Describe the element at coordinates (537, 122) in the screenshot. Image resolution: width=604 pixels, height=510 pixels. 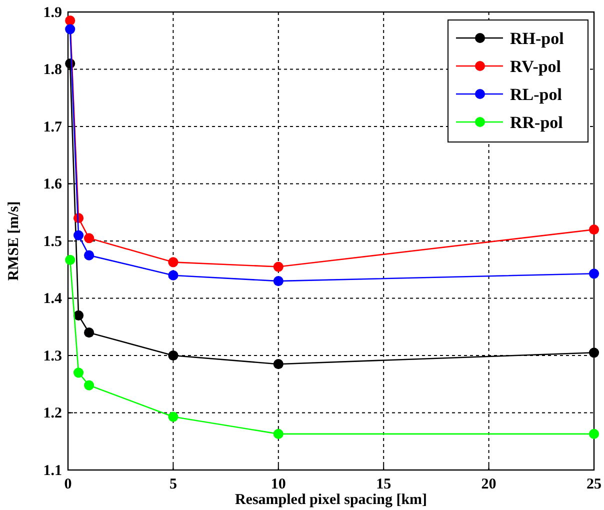
I see `legend-label: RR-pol` at that location.